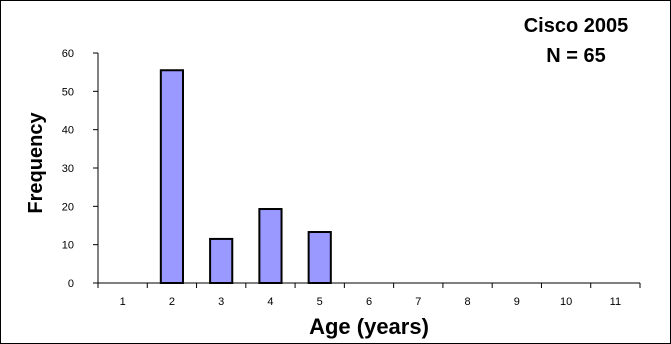 This screenshot has width=671, height=344. What do you see at coordinates (517, 302) in the screenshot?
I see `x-tick-label: 9` at bounding box center [517, 302].